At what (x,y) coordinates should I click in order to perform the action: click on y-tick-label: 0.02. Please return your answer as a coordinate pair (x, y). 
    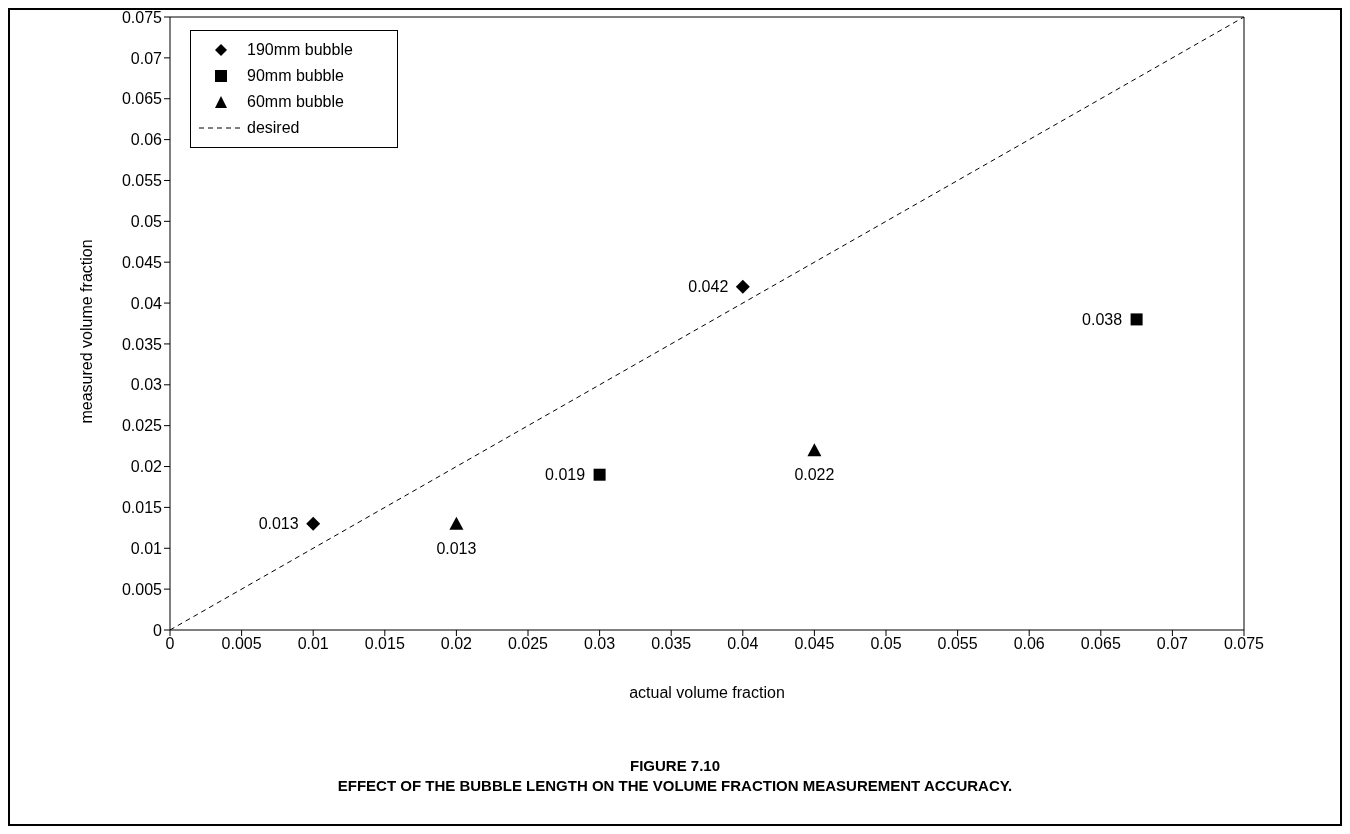
    Looking at the image, I should click on (146, 467).